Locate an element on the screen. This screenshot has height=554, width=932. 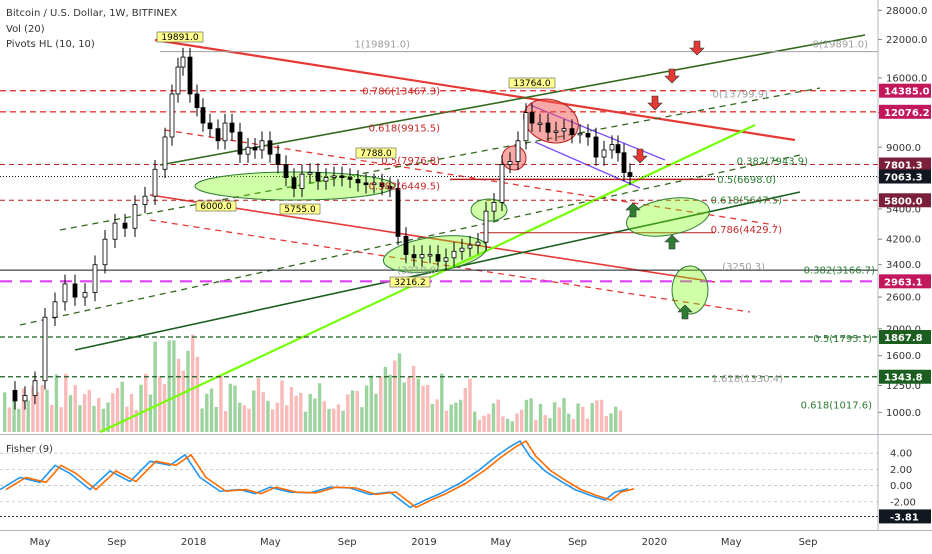
fib-label-0: 1(19891.0) is located at coordinates (382, 45).